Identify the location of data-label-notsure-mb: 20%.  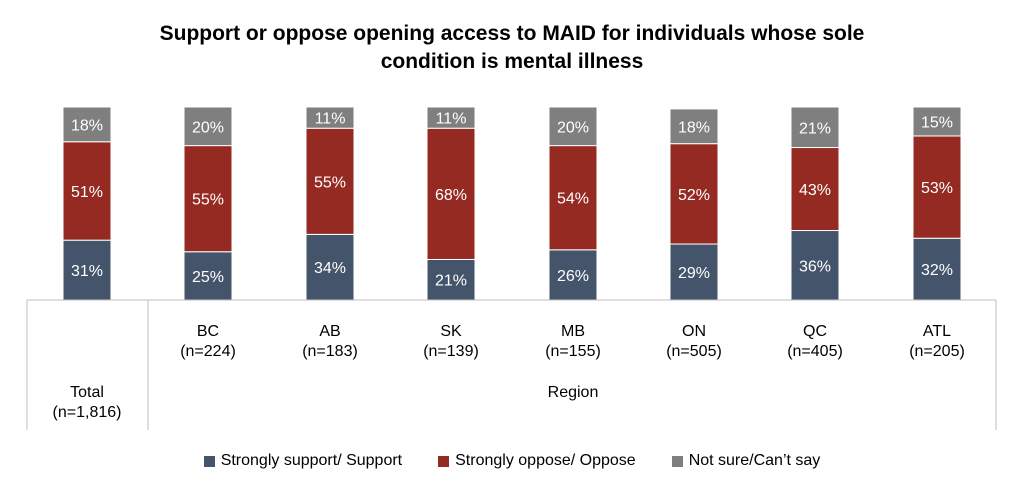
(573, 127).